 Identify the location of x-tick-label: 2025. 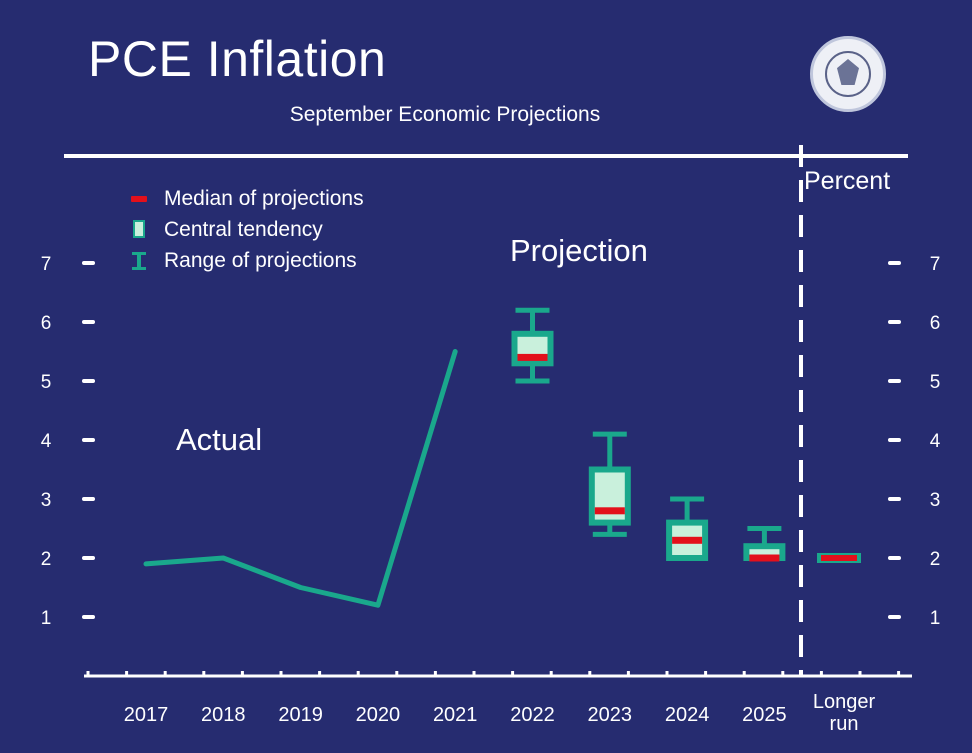
(764, 715).